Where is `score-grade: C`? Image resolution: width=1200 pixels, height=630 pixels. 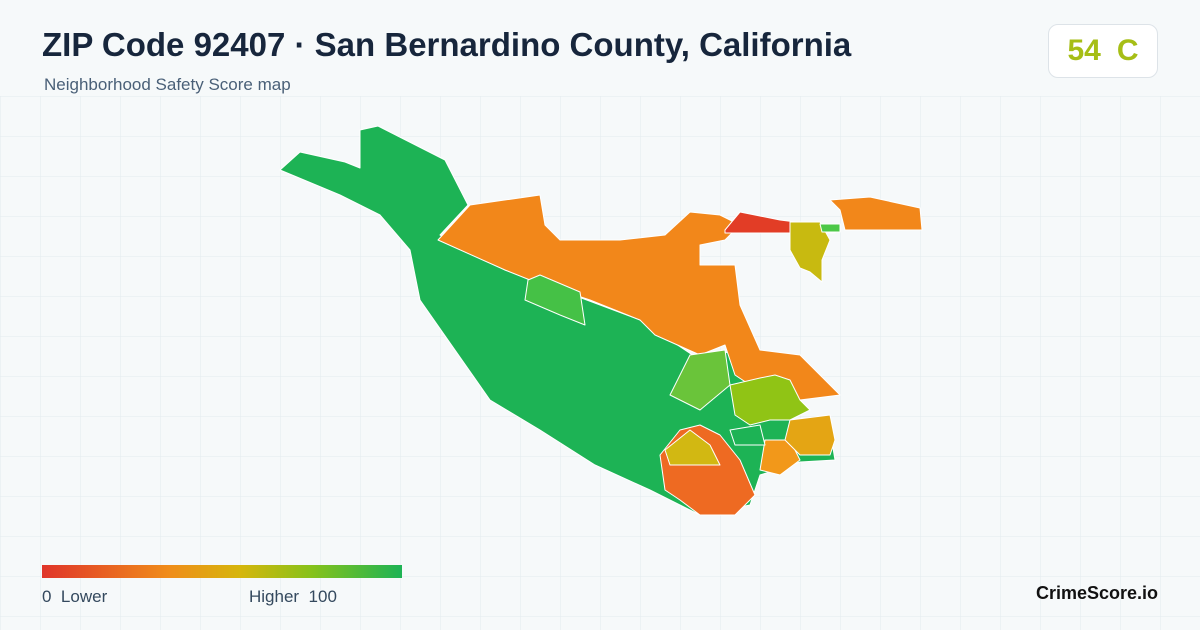 score-grade: C is located at coordinates (1127, 50).